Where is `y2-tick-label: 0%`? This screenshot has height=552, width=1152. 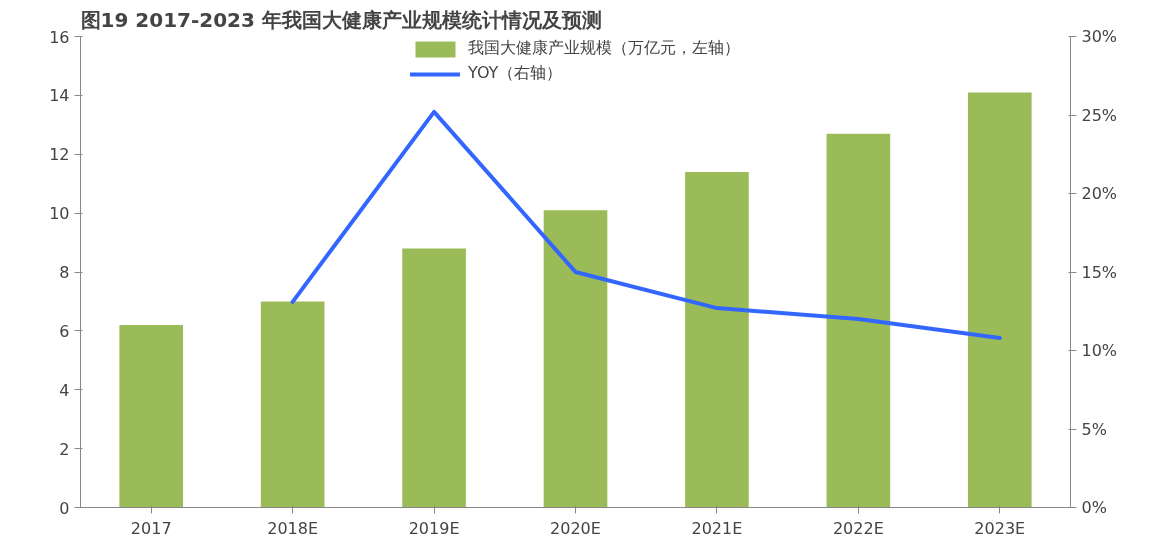 y2-tick-label: 0% is located at coordinates (1094, 507).